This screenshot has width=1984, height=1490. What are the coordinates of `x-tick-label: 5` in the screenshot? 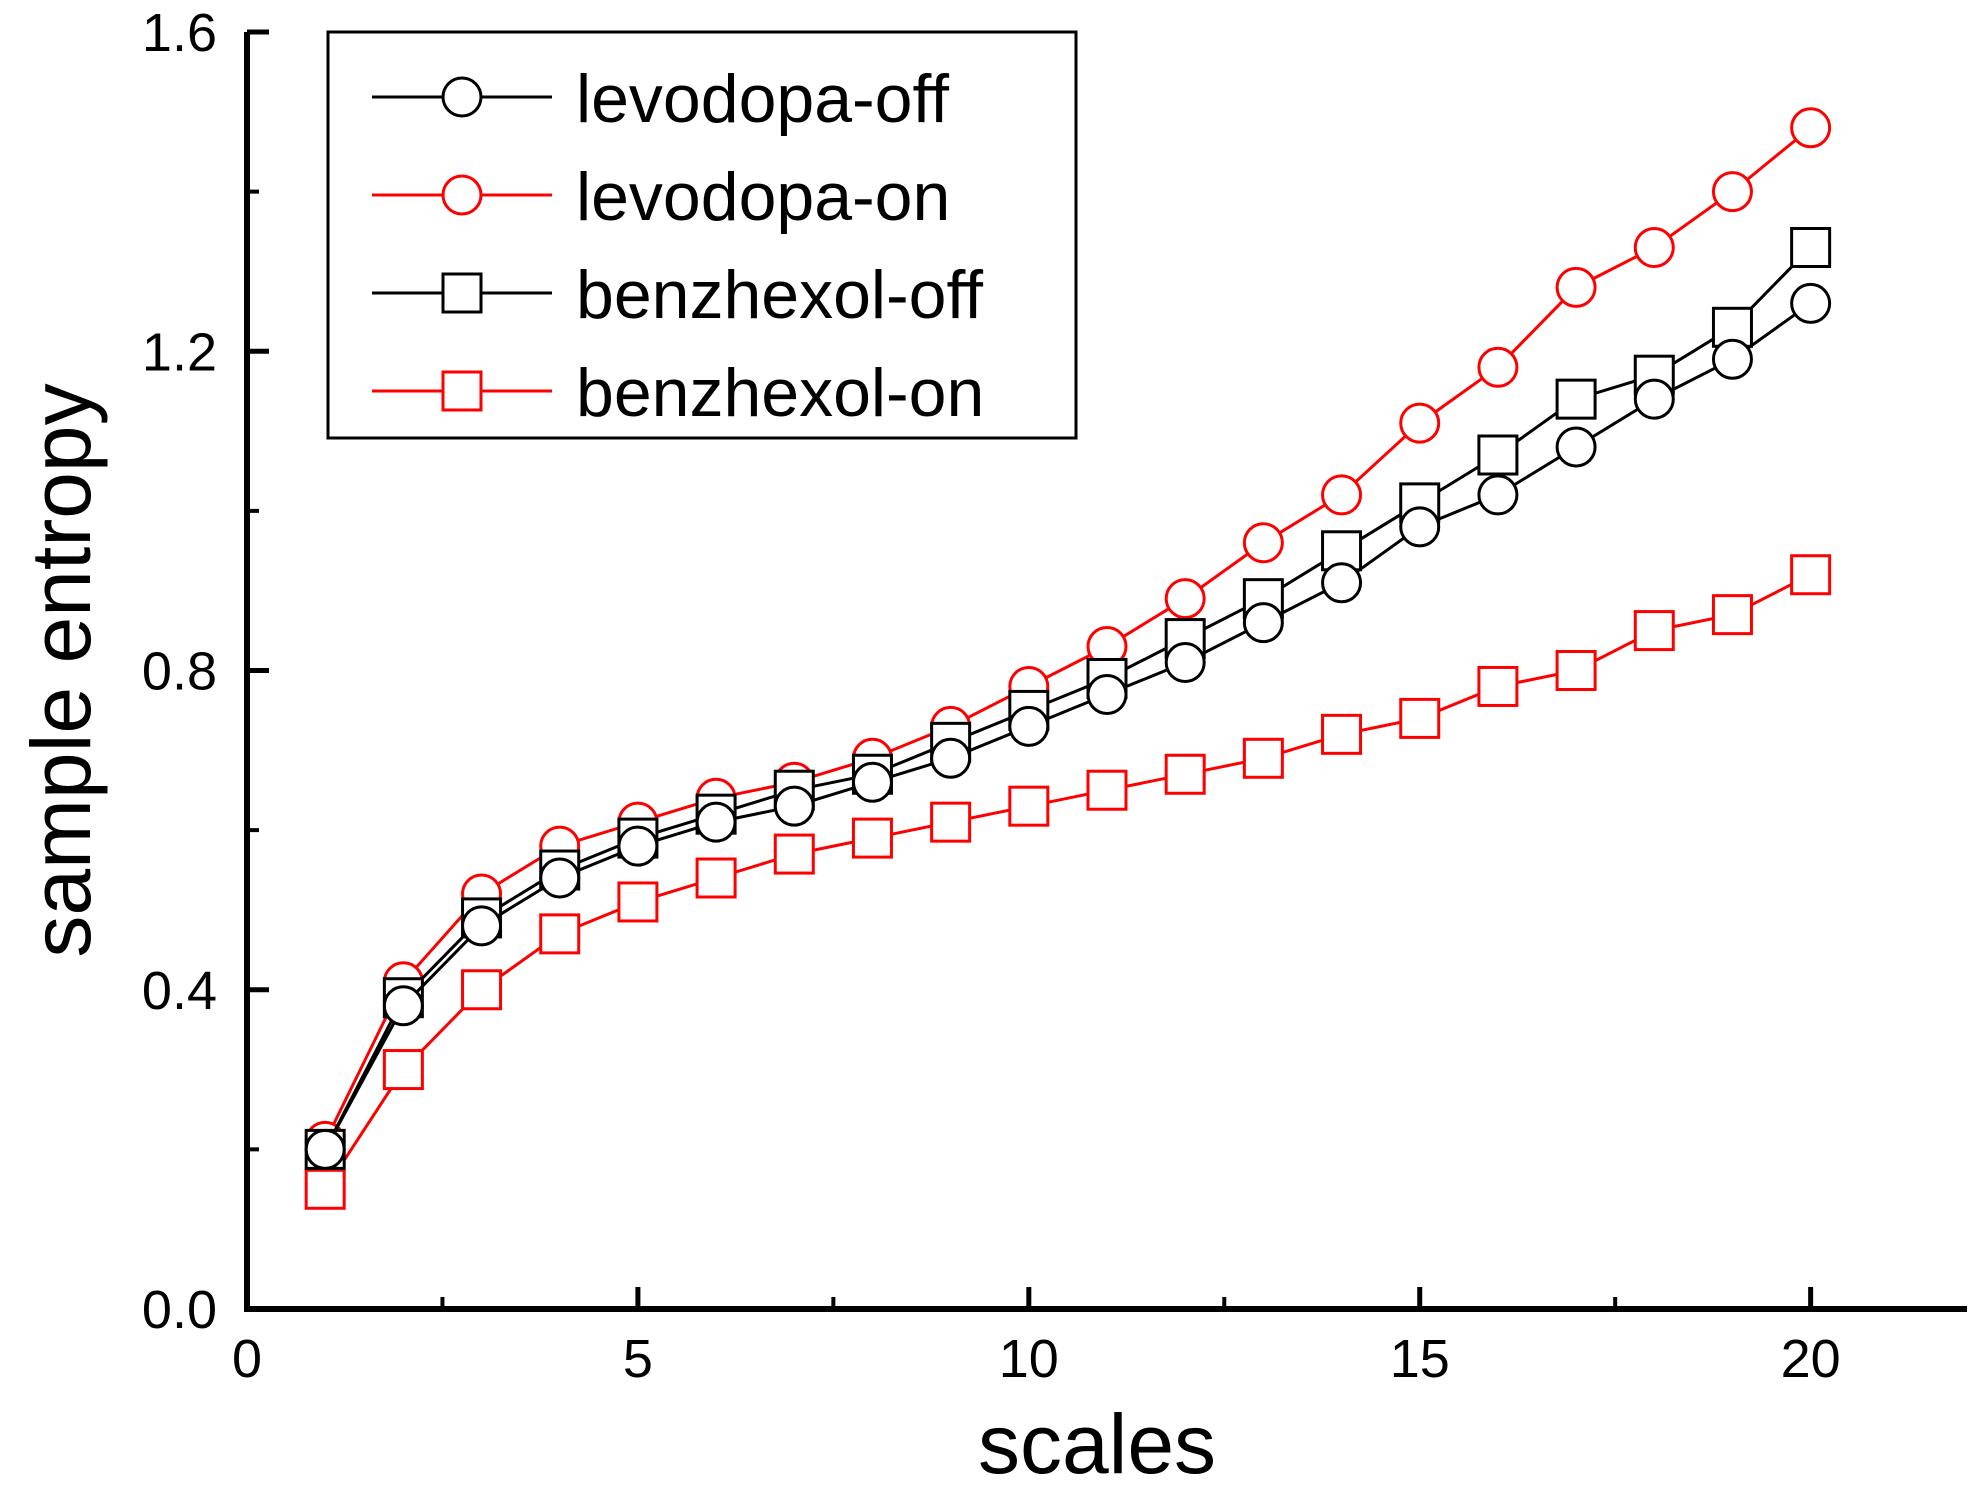 It's located at (638, 1359).